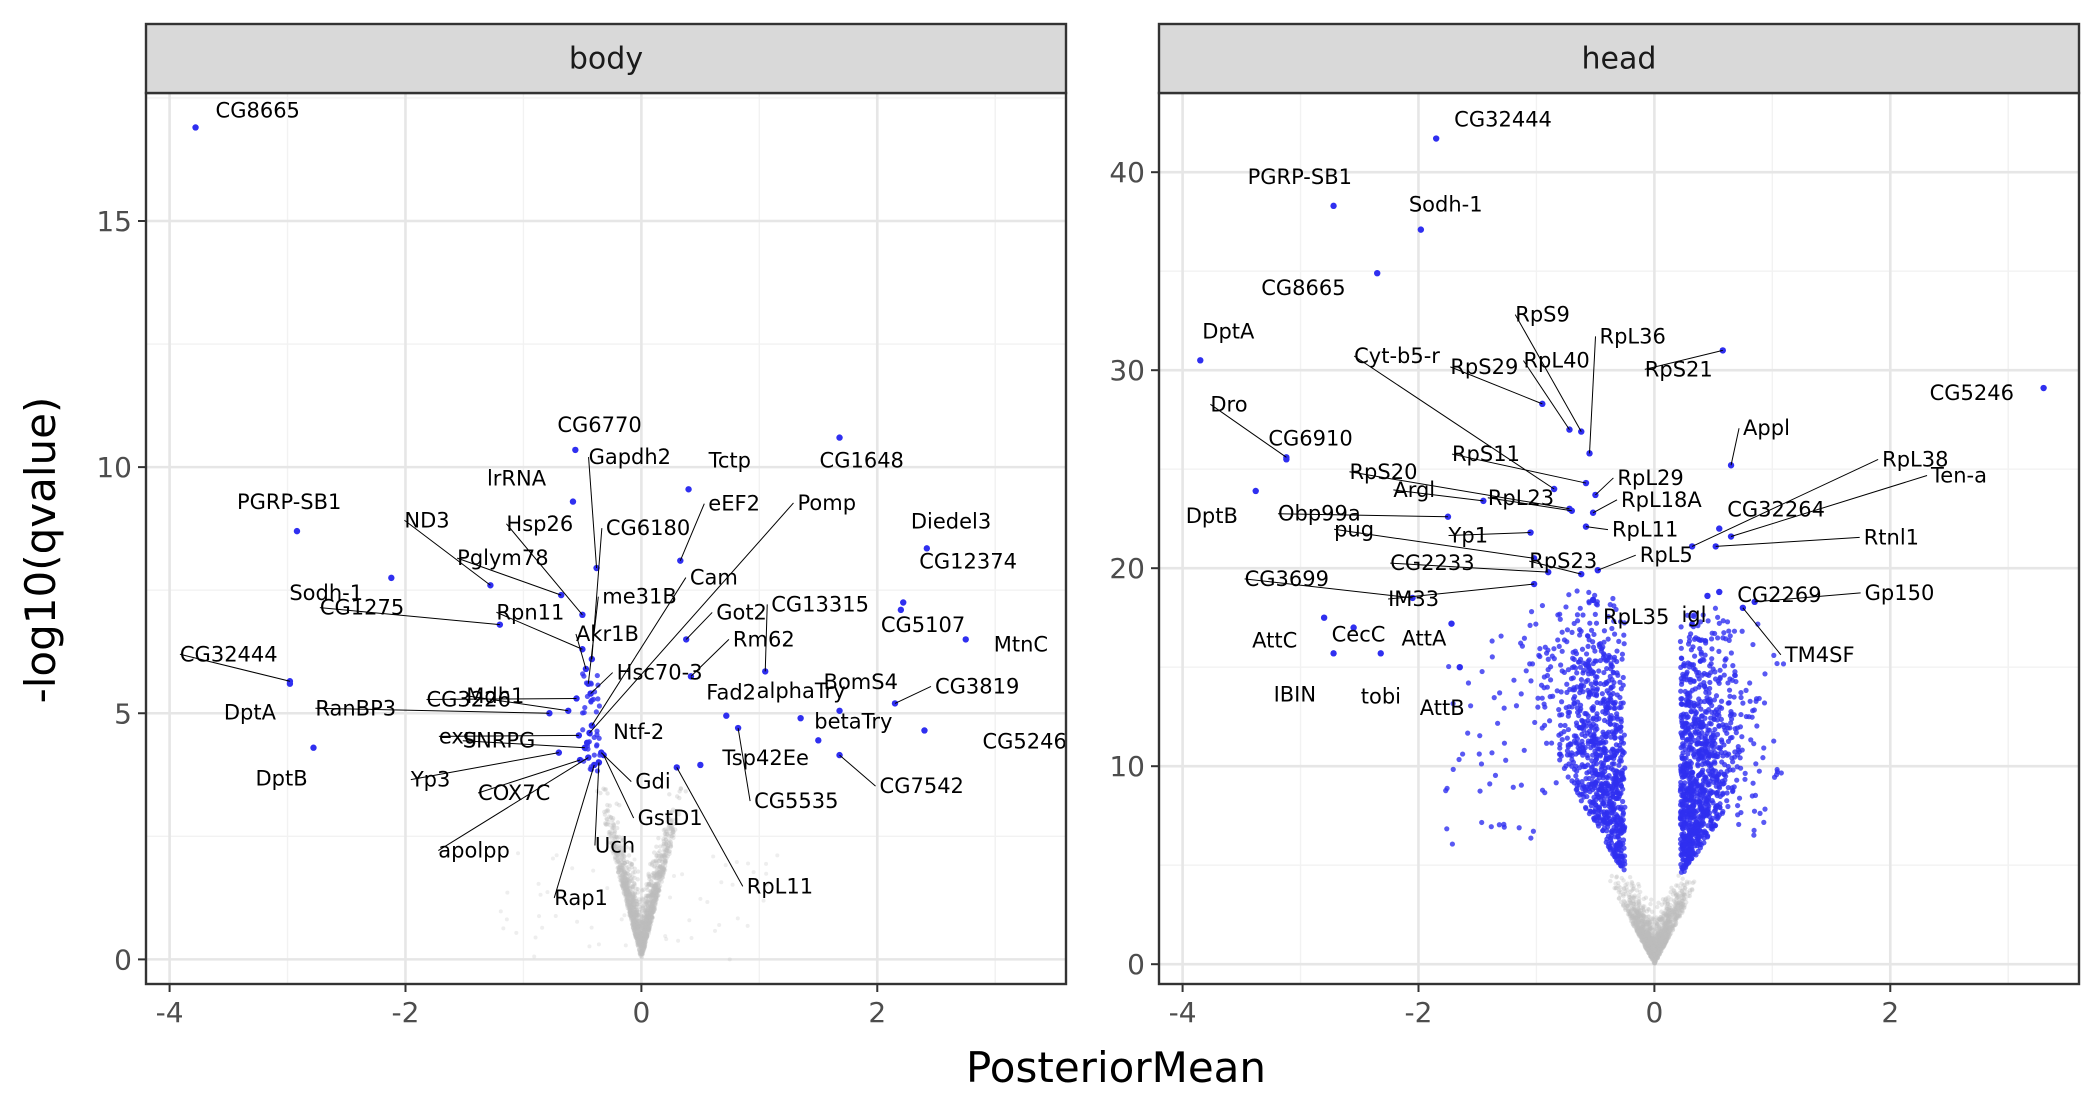 The height and width of the screenshot is (1113, 2100). I want to click on point-MtnC, so click(965, 639).